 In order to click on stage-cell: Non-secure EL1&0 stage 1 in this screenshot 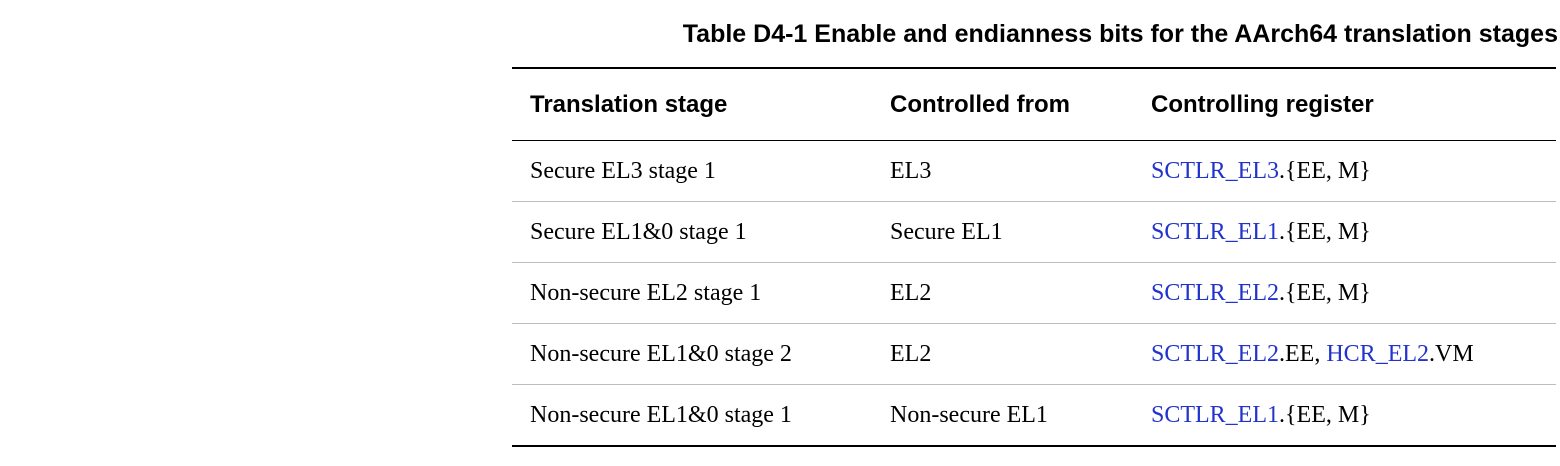, I will do `click(661, 414)`.